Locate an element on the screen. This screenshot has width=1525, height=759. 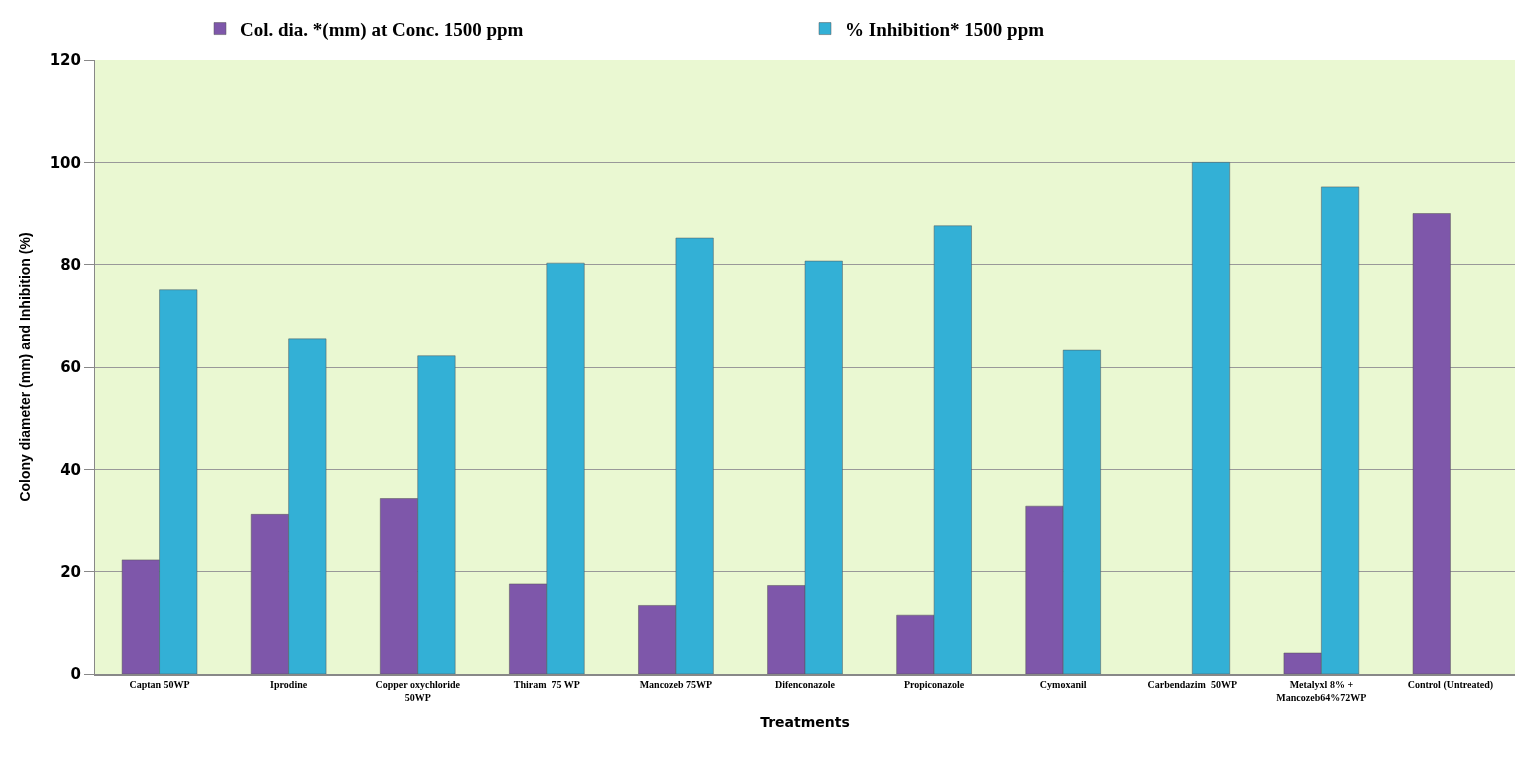
legend-label: Col. dia. *(mm) at Conc. 1500 ppm is located at coordinates (382, 29).